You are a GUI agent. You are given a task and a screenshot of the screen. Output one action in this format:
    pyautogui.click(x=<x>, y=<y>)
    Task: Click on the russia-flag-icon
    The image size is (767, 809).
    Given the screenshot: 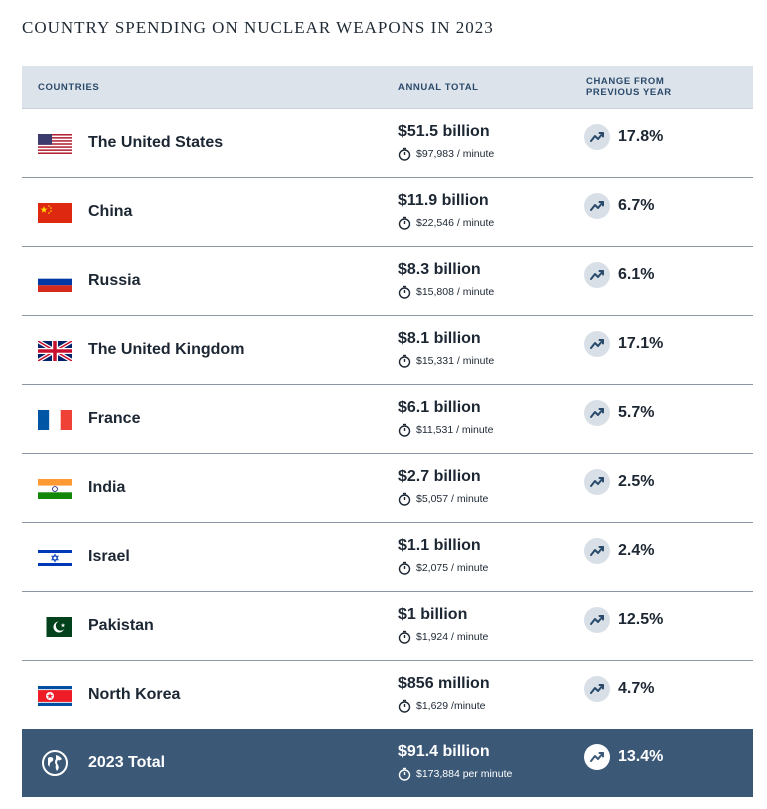 What is the action you would take?
    pyautogui.click(x=55, y=282)
    